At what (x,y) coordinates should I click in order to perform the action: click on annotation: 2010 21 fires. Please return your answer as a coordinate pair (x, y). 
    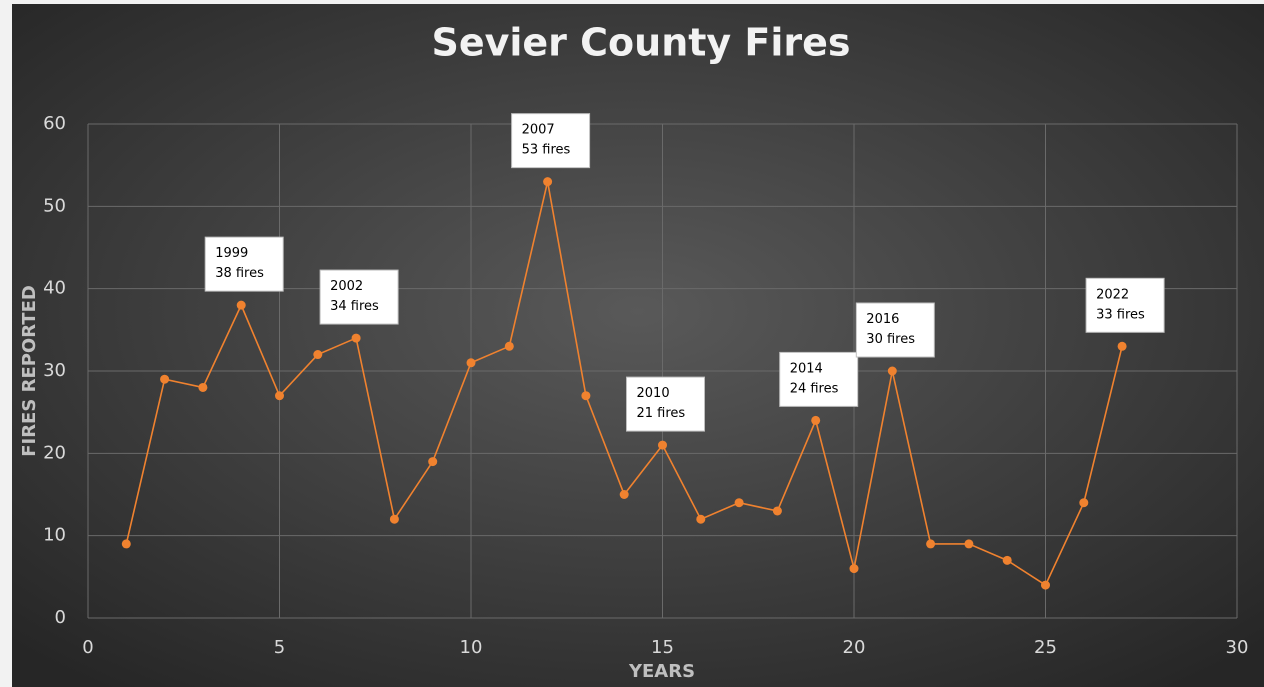
    Looking at the image, I should click on (665, 404).